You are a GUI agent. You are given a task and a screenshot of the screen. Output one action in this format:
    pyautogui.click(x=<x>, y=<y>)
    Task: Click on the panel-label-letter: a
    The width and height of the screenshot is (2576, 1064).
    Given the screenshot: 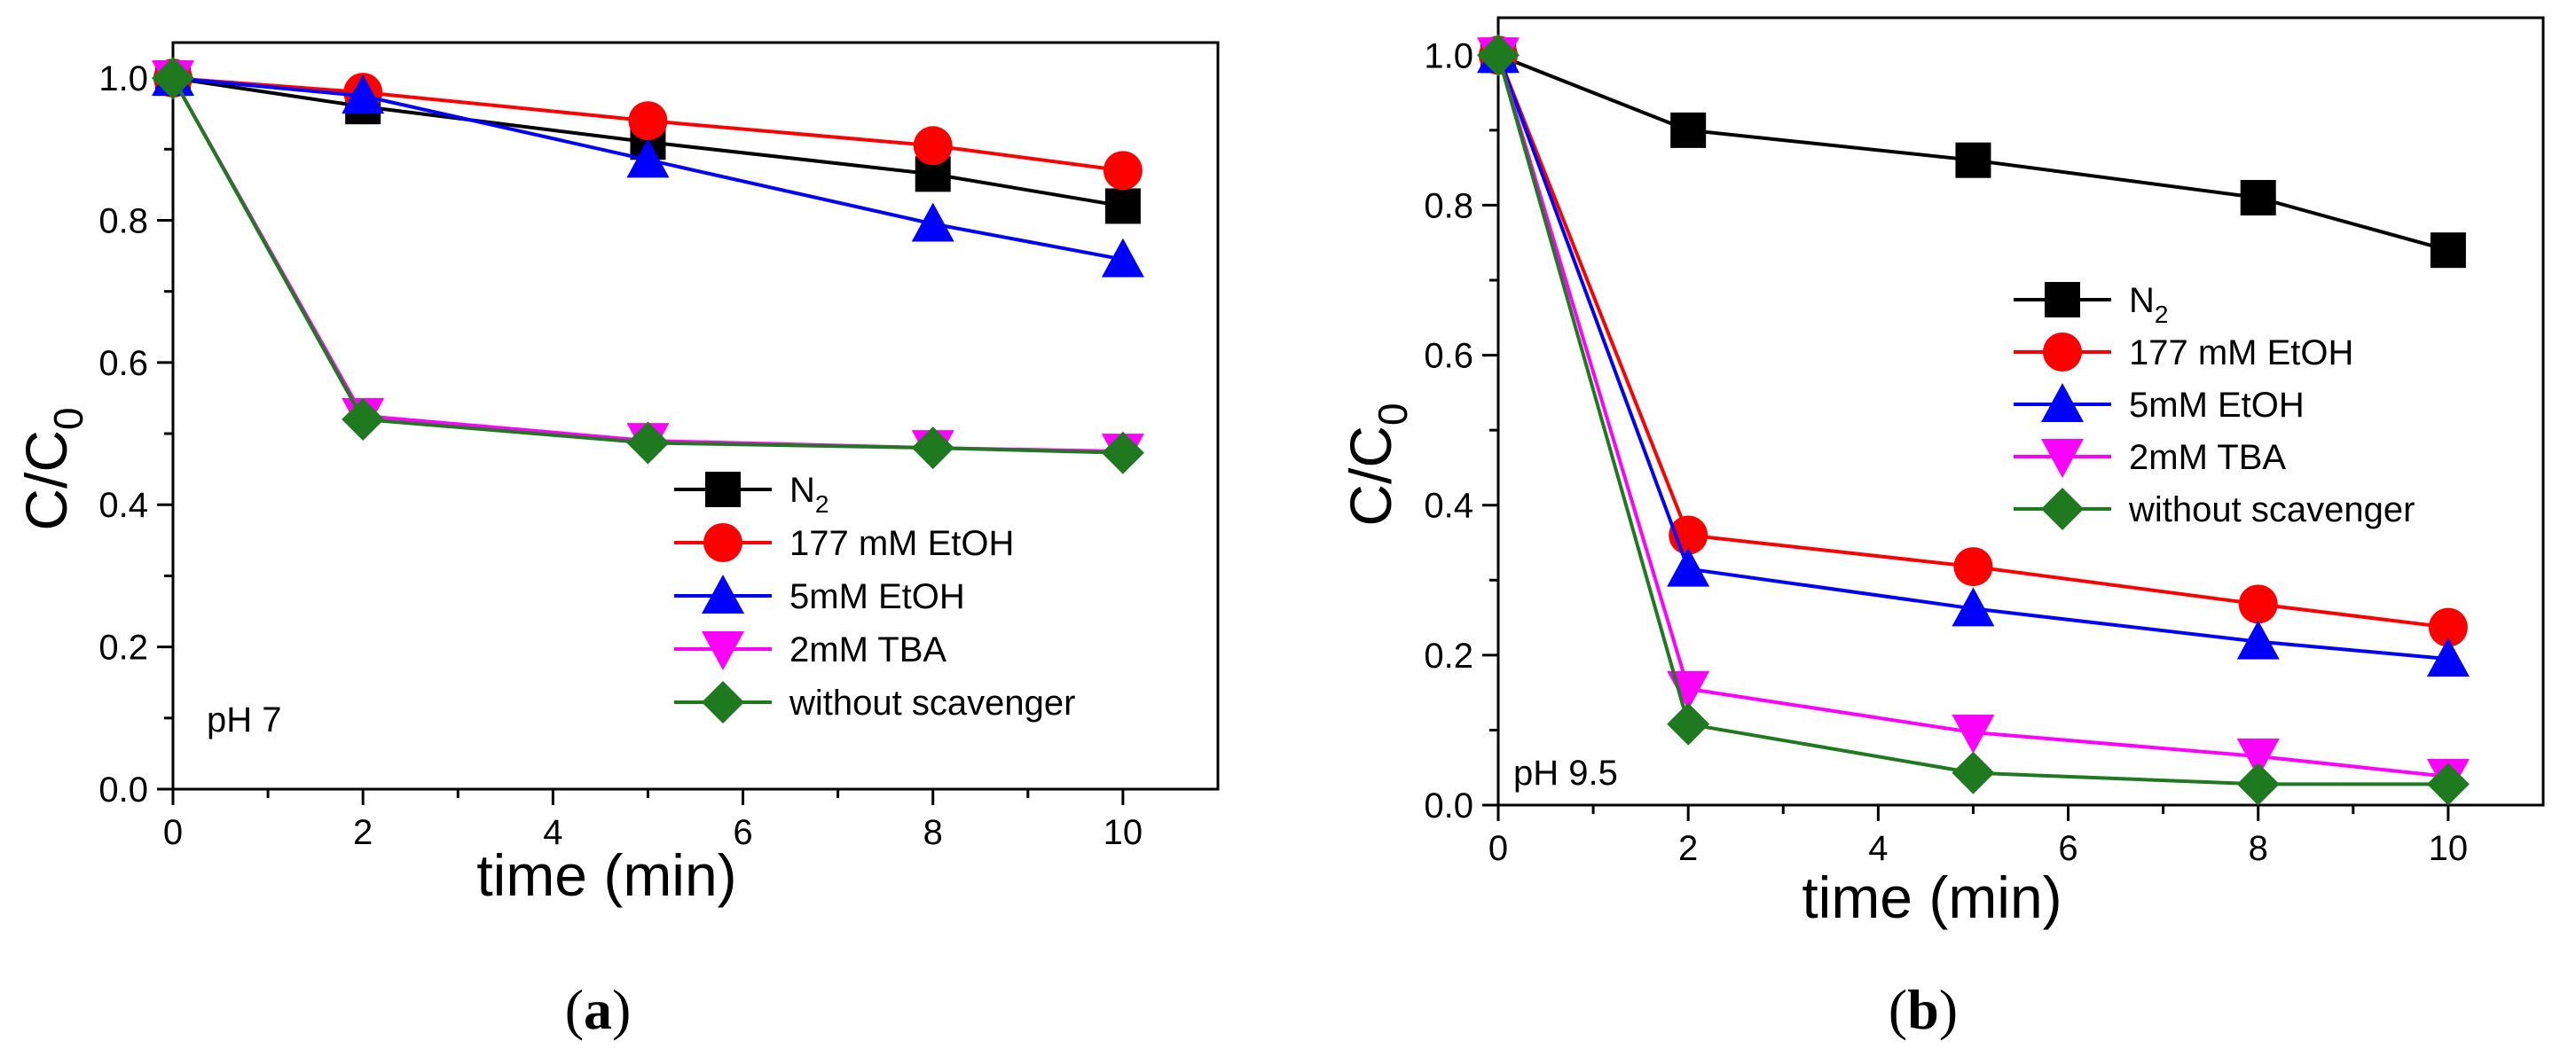 What is the action you would take?
    pyautogui.click(x=598, y=1009)
    